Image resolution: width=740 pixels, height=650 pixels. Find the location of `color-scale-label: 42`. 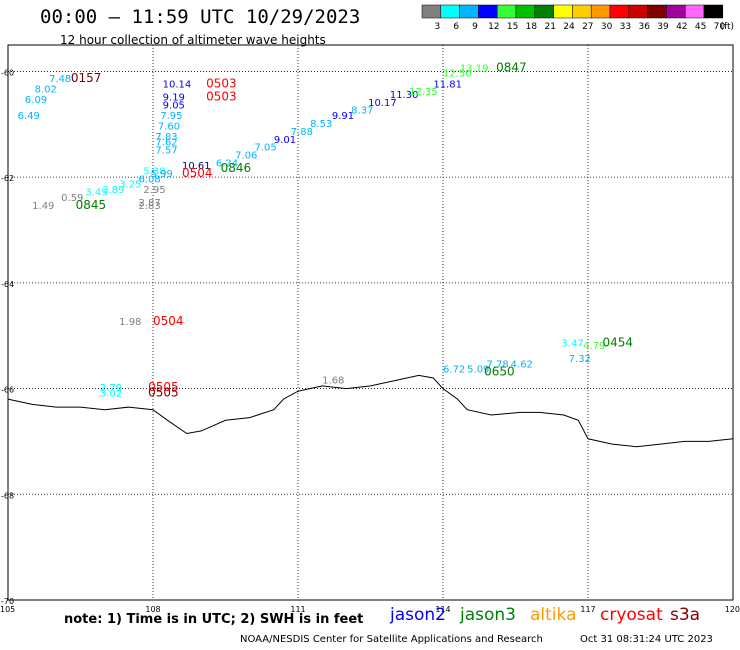

color-scale-label: 42 is located at coordinates (681, 27).